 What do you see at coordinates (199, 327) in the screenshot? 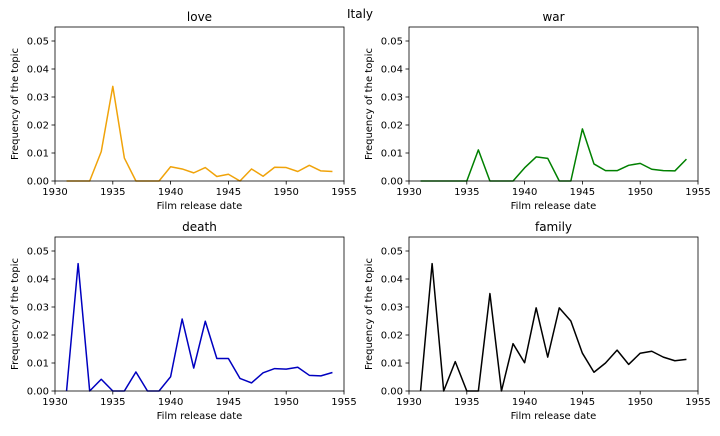
I see `series-line-death` at bounding box center [199, 327].